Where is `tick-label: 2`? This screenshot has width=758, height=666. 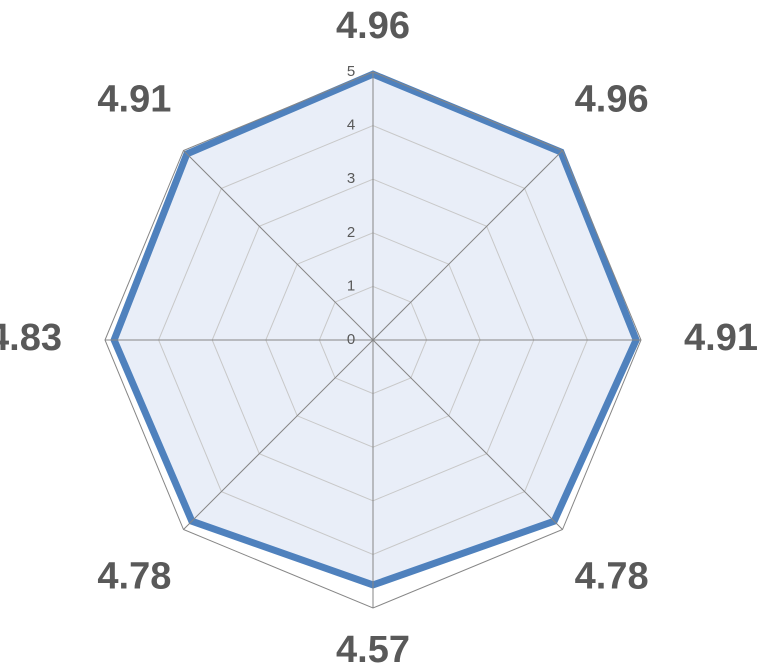 tick-label: 2 is located at coordinates (351, 232).